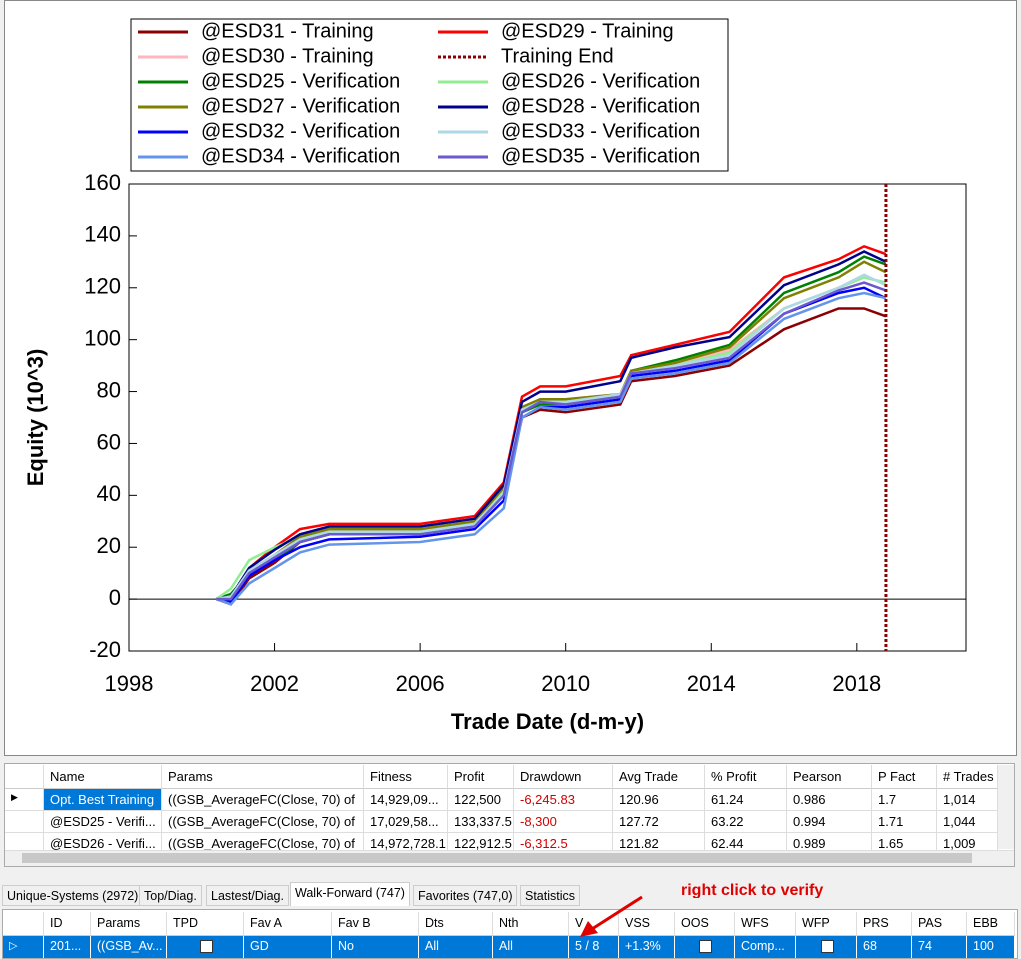 This screenshot has width=1021, height=959. What do you see at coordinates (300, 106) in the screenshot?
I see `legend-label: @ESD27 - Verification` at bounding box center [300, 106].